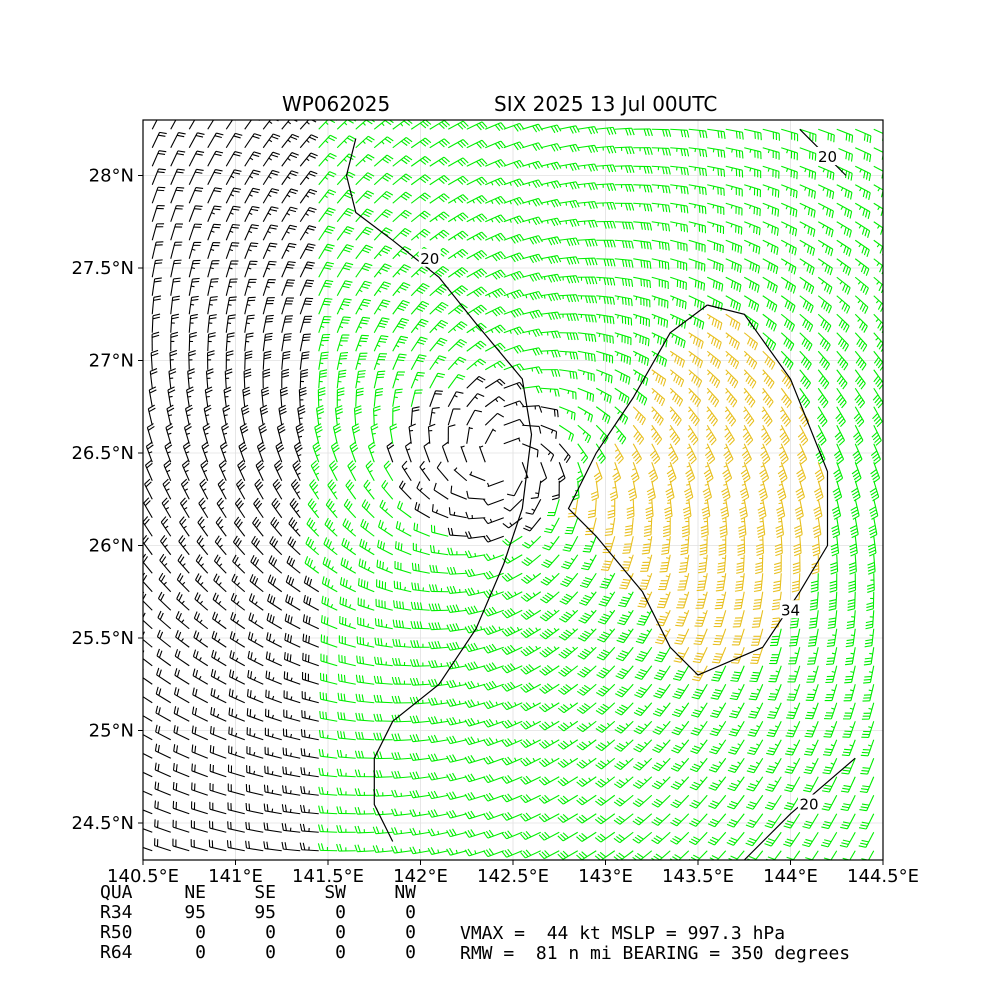 The height and width of the screenshot is (1000, 1000). I want to click on barb-staff, so click(740, 855).